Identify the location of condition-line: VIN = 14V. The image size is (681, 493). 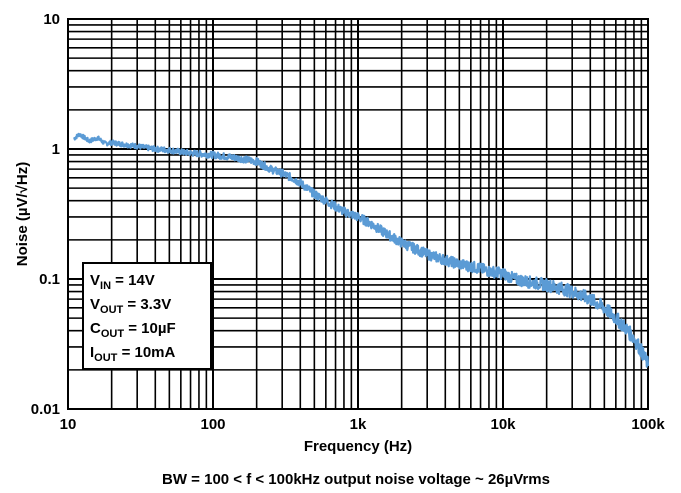
(122, 282).